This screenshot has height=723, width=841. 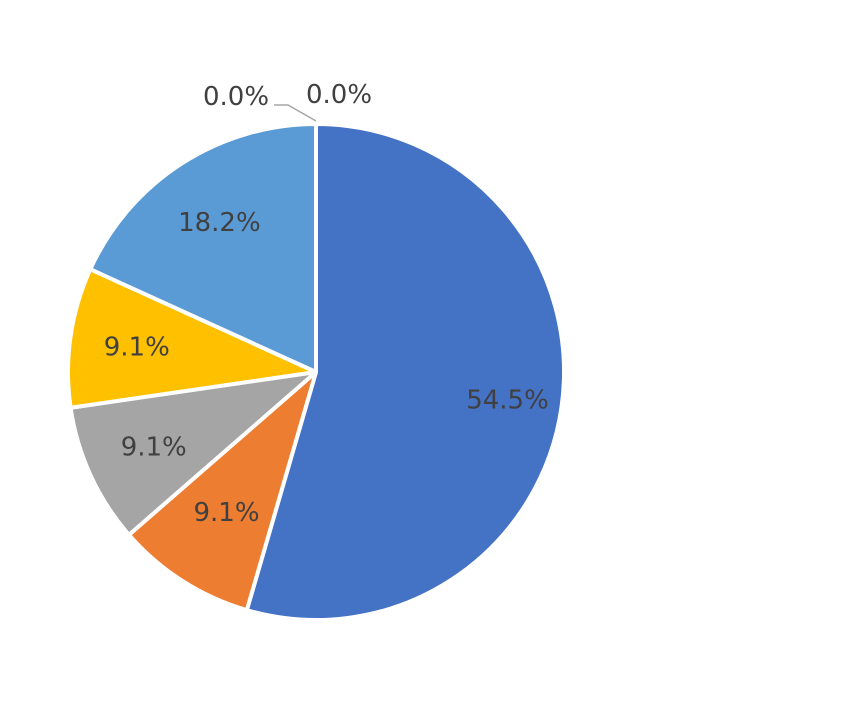 What do you see at coordinates (236, 97) in the screenshot?
I see `data-label-6: 0.0%` at bounding box center [236, 97].